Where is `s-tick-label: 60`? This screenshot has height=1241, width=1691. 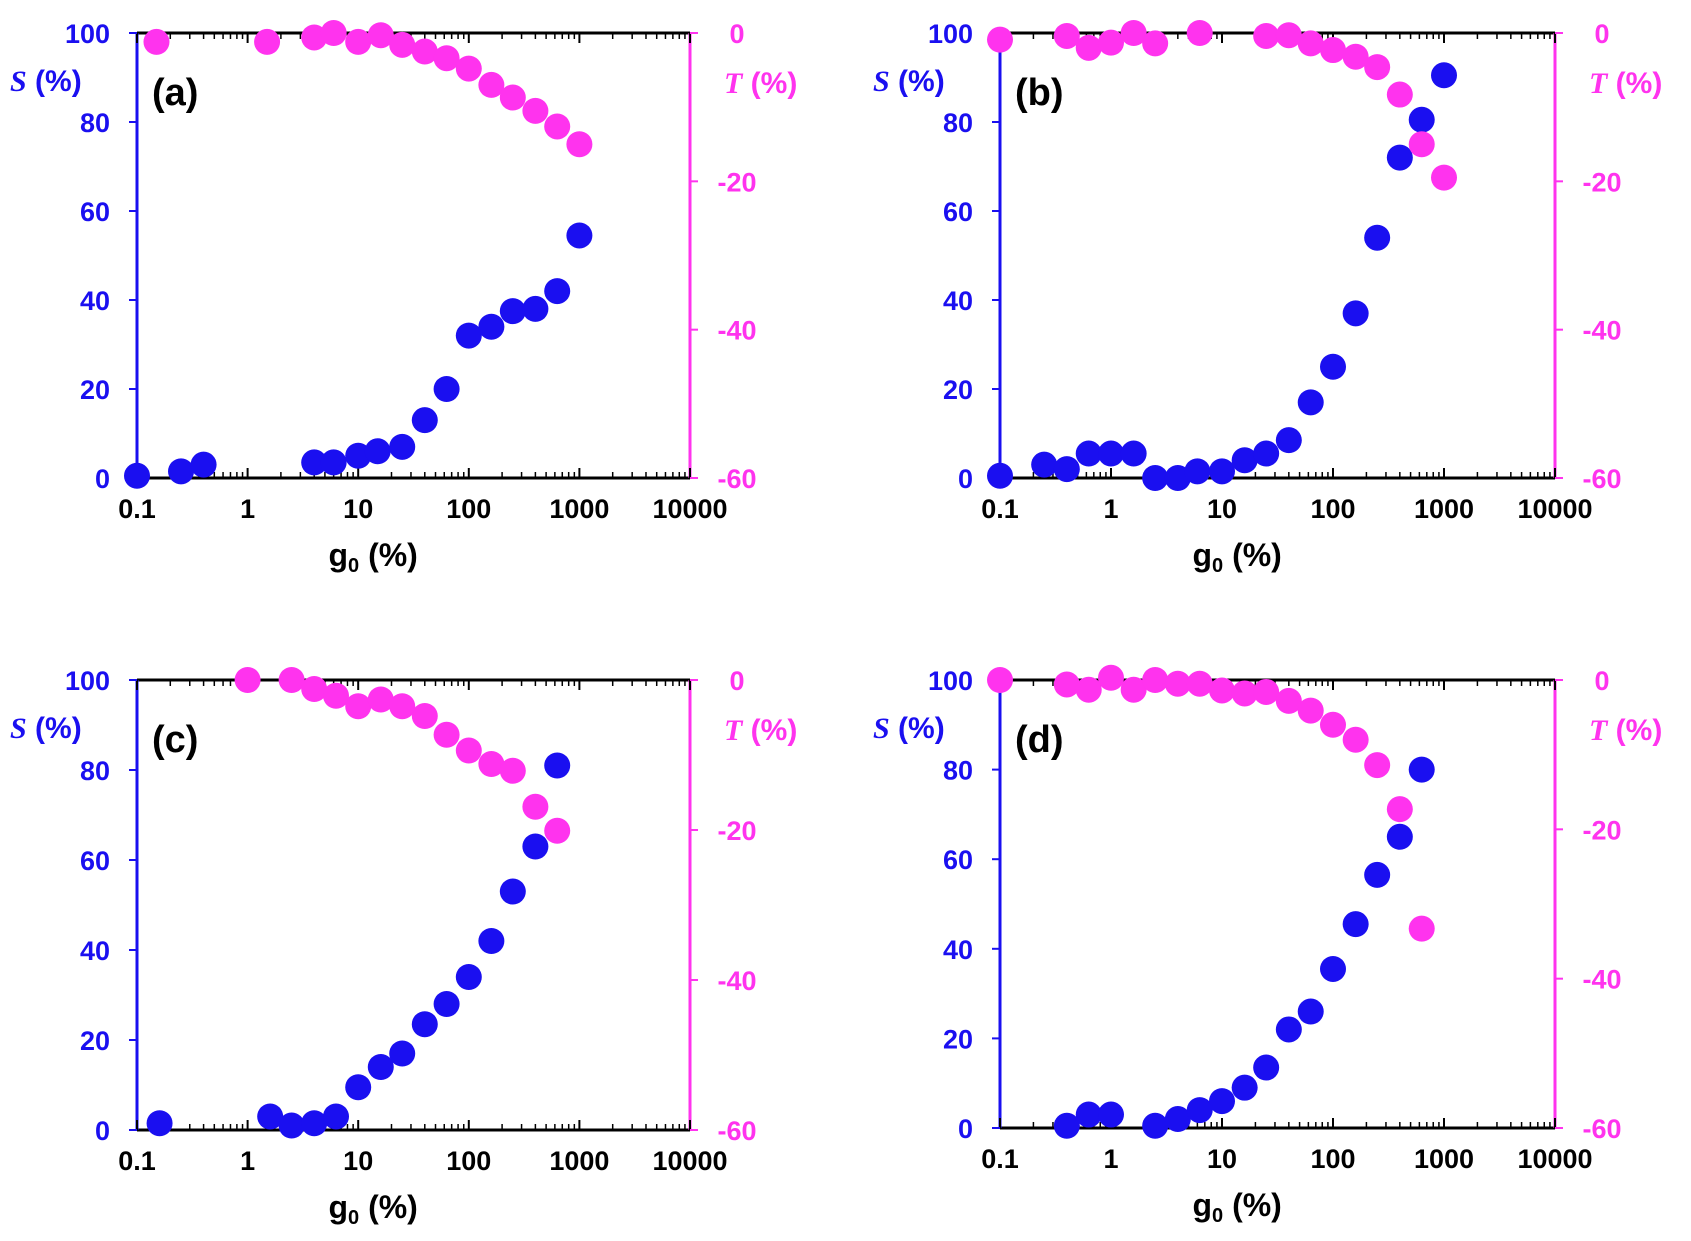 s-tick-label: 60 is located at coordinates (958, 860).